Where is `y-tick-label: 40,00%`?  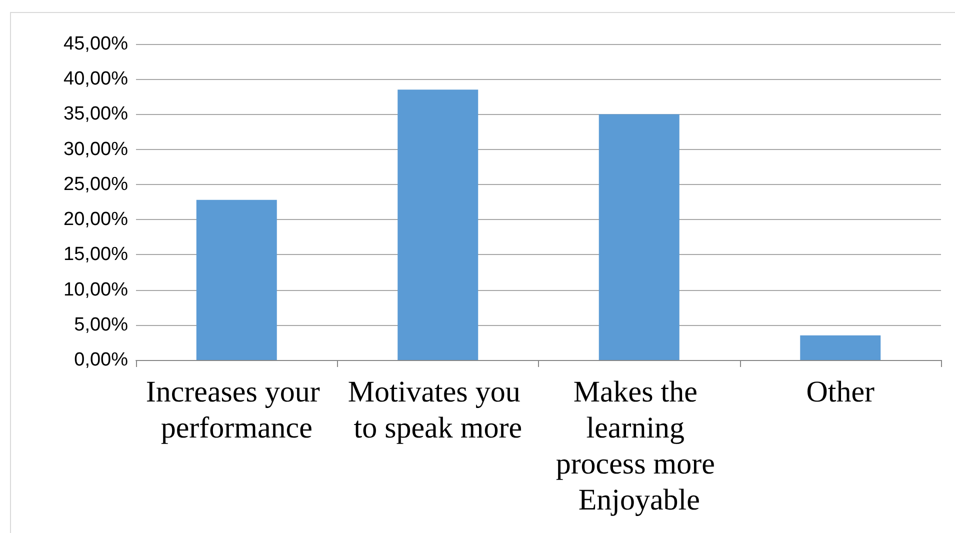
y-tick-label: 40,00% is located at coordinates (96, 79).